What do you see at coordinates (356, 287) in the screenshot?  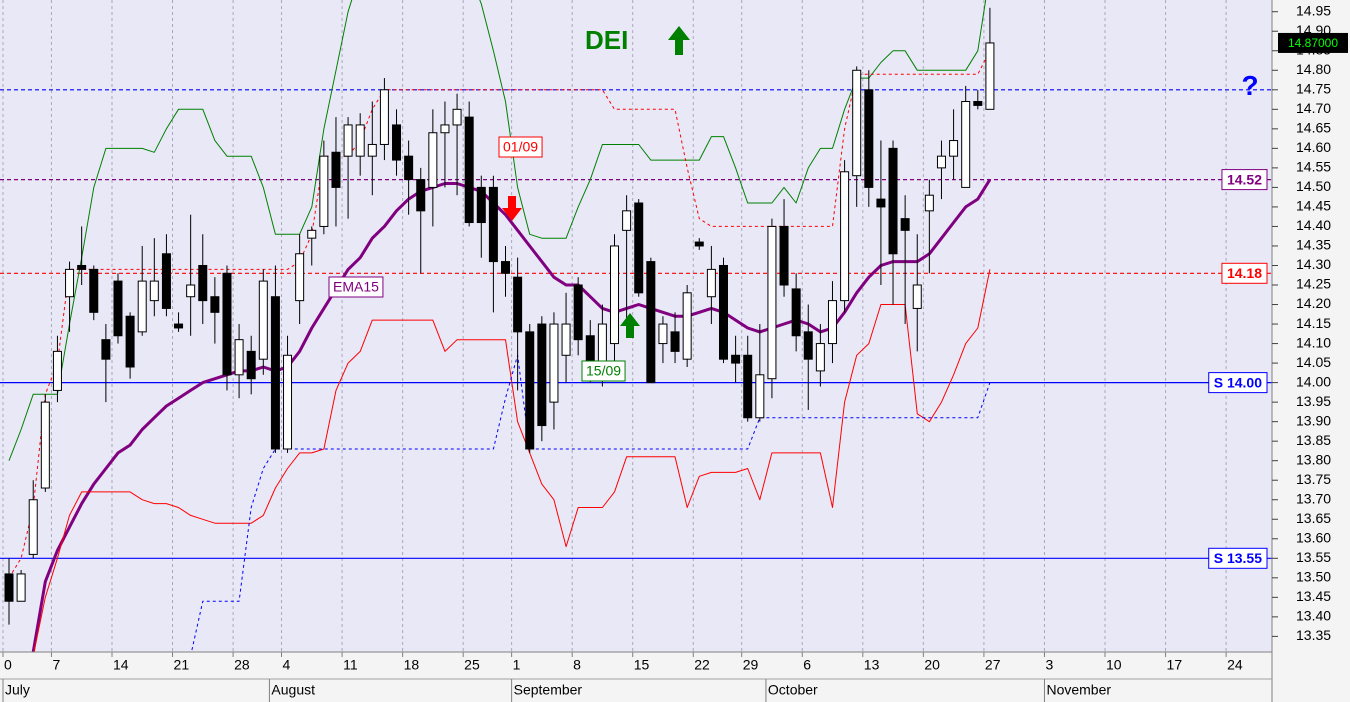 I see `line-name-box` at bounding box center [356, 287].